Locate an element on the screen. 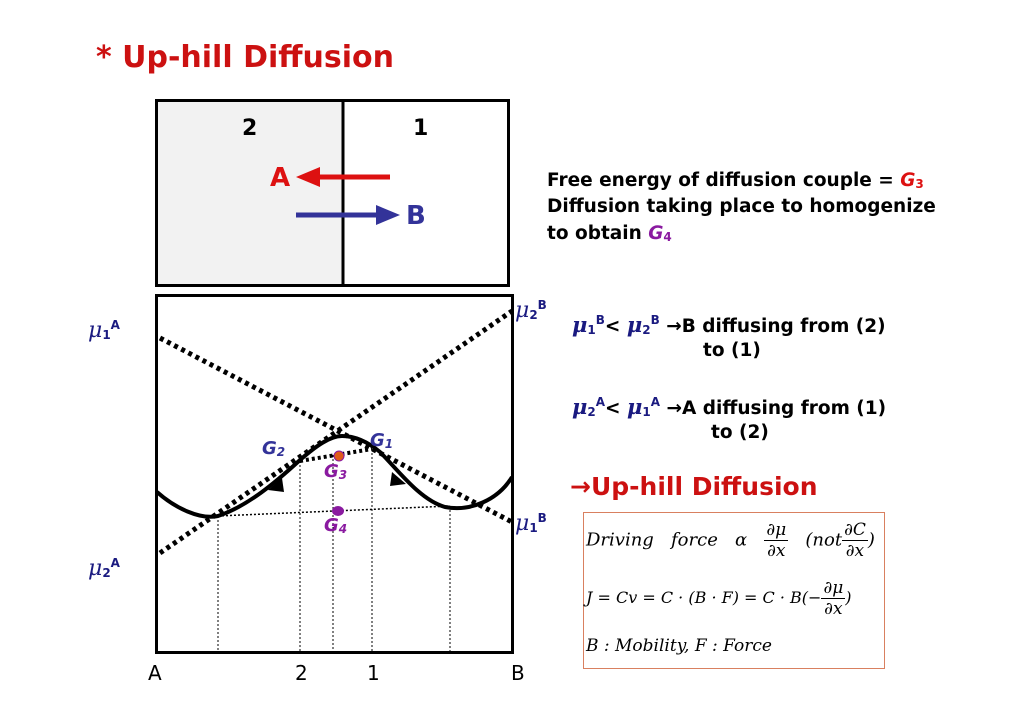 Image resolution: width=1024 pixels, height=724 pixels. x-label-2: 2 is located at coordinates (301, 673).